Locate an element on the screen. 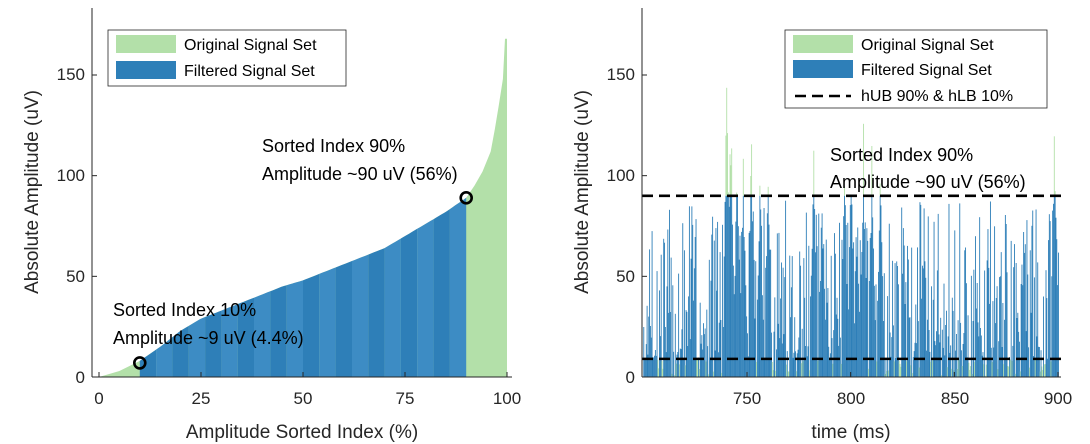 This screenshot has height=444, width=1090. marker-90-percent is located at coordinates (466, 198).